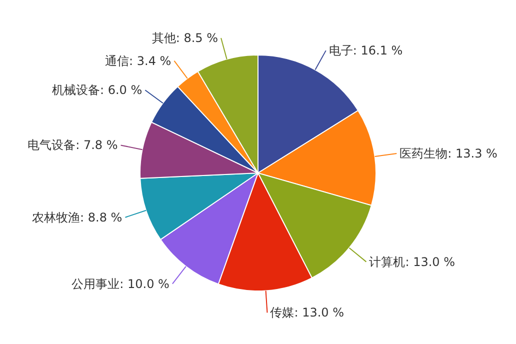 The image size is (516, 344). What do you see at coordinates (307, 313) in the screenshot?
I see `slice-label: 传媒: 13.0 %` at bounding box center [307, 313].